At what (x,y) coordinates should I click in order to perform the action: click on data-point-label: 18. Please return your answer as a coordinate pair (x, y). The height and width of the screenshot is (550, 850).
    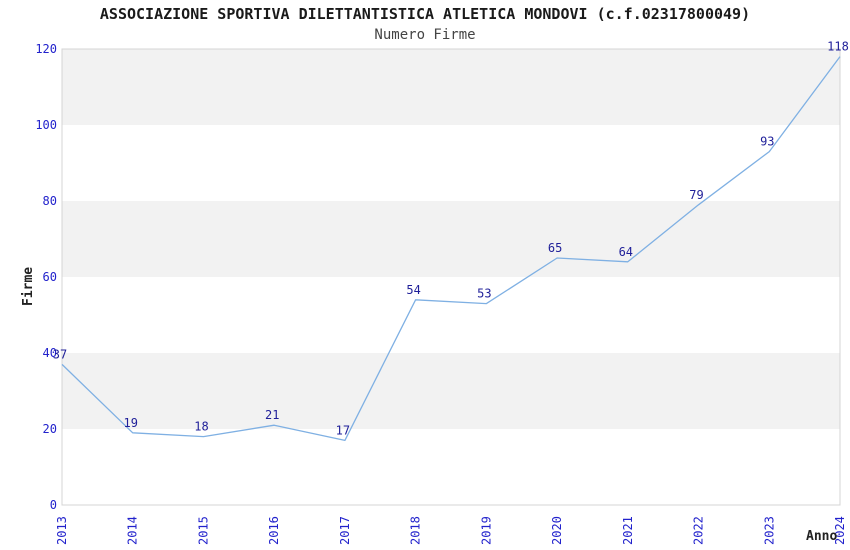
    Looking at the image, I should click on (201, 427).